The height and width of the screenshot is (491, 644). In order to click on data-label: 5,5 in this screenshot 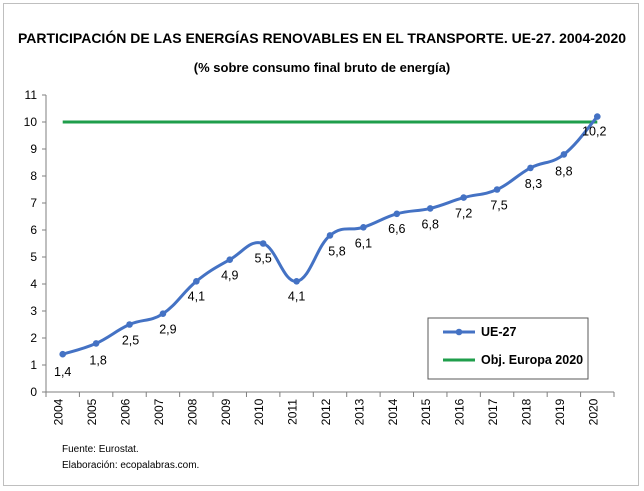, I will do `click(262, 259)`.